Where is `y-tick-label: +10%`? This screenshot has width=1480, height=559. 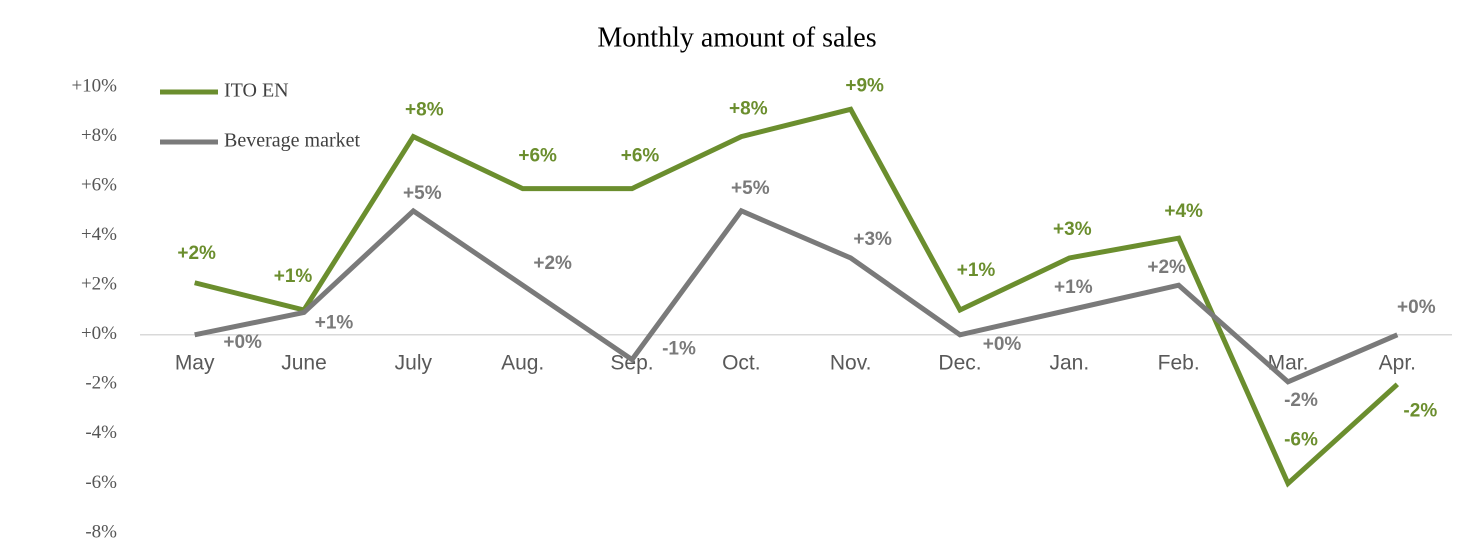
y-tick-label: +10% is located at coordinates (94, 85).